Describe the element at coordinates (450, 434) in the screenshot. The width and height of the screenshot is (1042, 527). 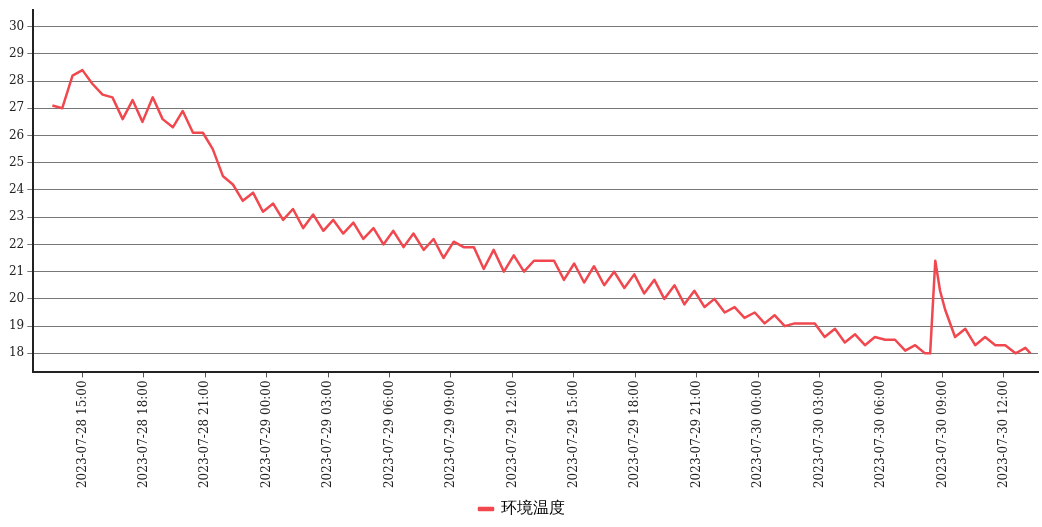
I see `x-tick-label: 2023-07-29 09:00` at that location.